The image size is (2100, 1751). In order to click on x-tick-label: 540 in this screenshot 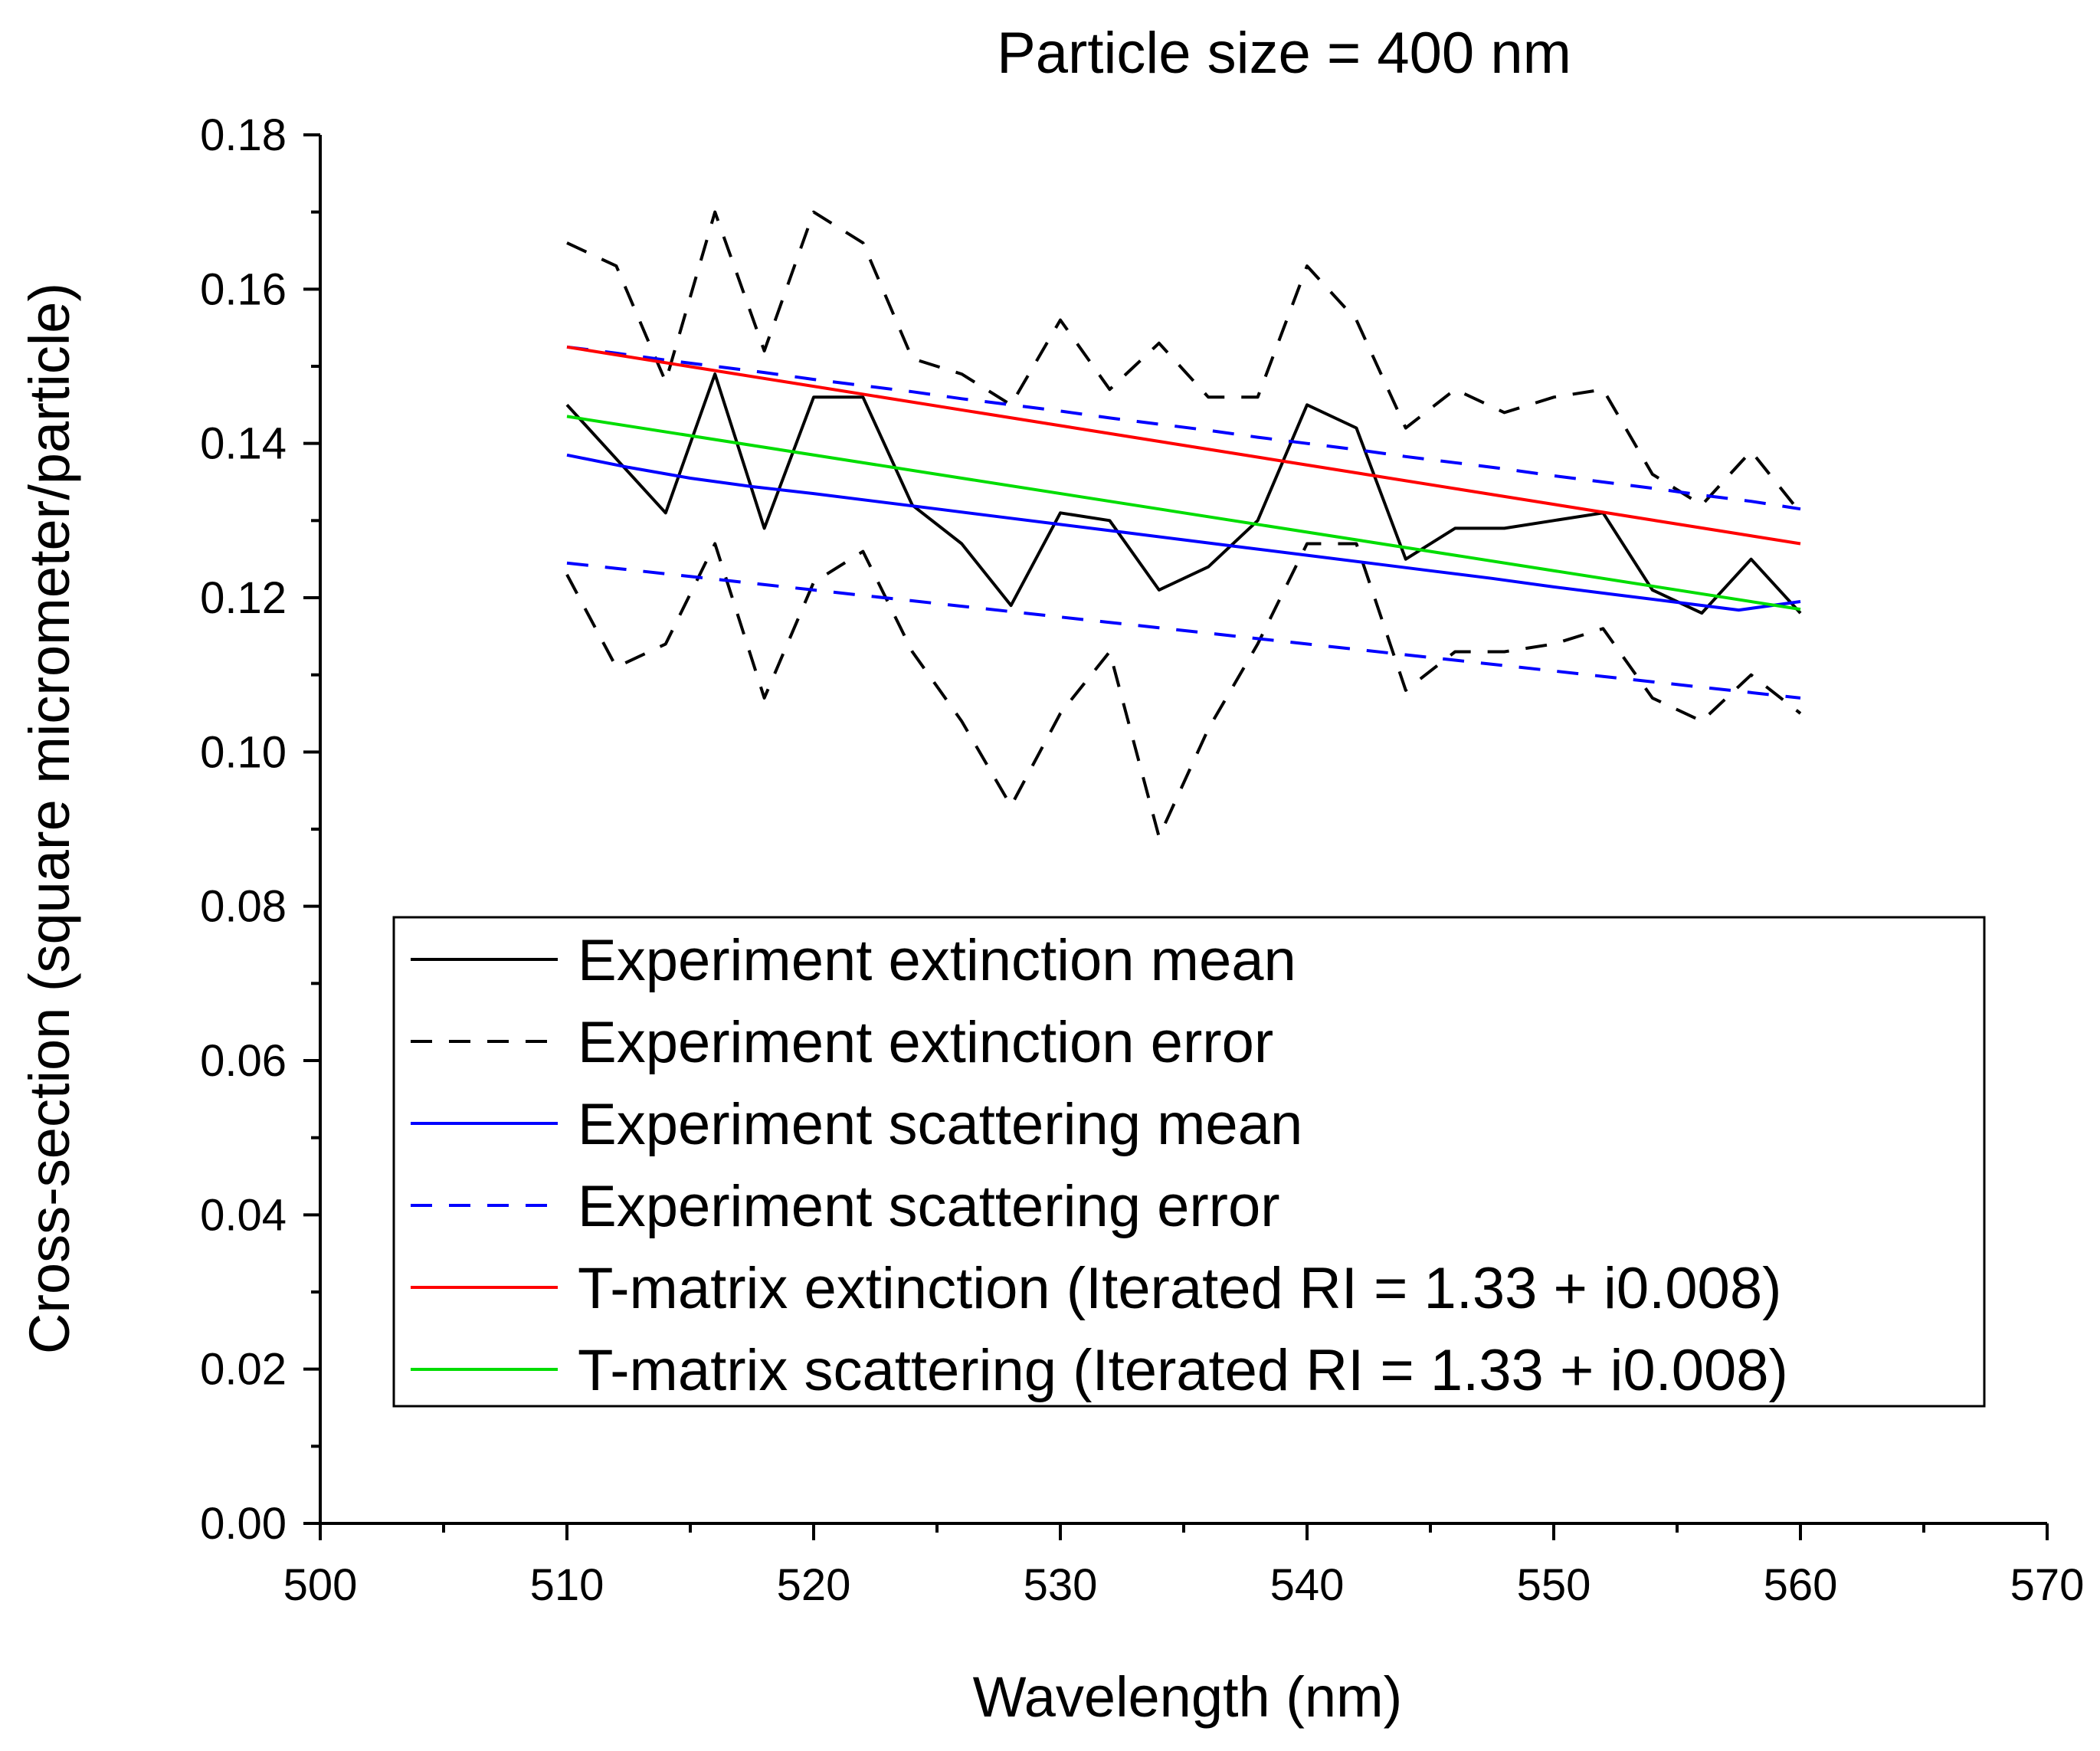, I will do `click(1308, 1585)`.